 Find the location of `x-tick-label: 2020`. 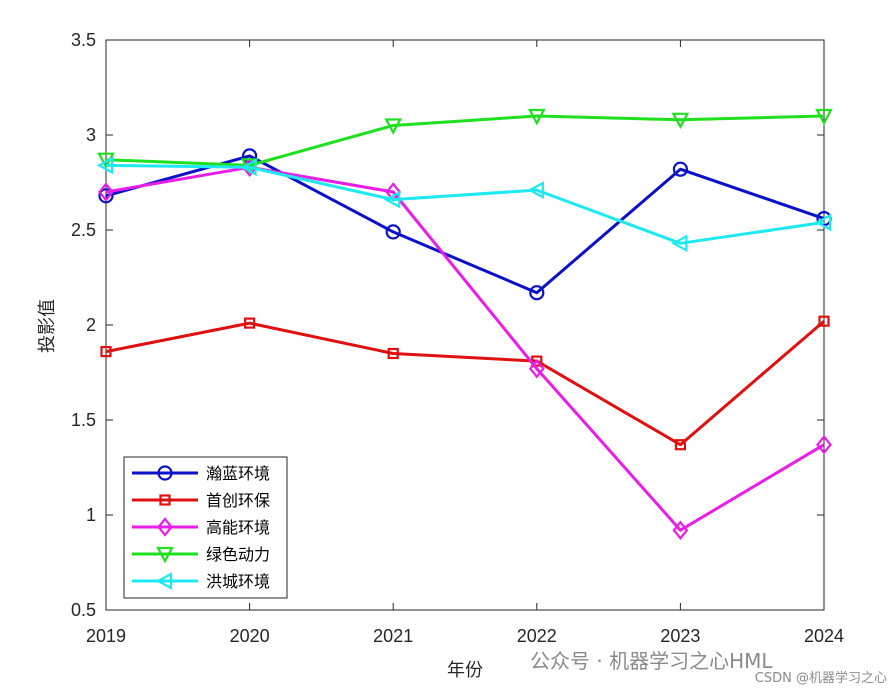

x-tick-label: 2020 is located at coordinates (250, 636).